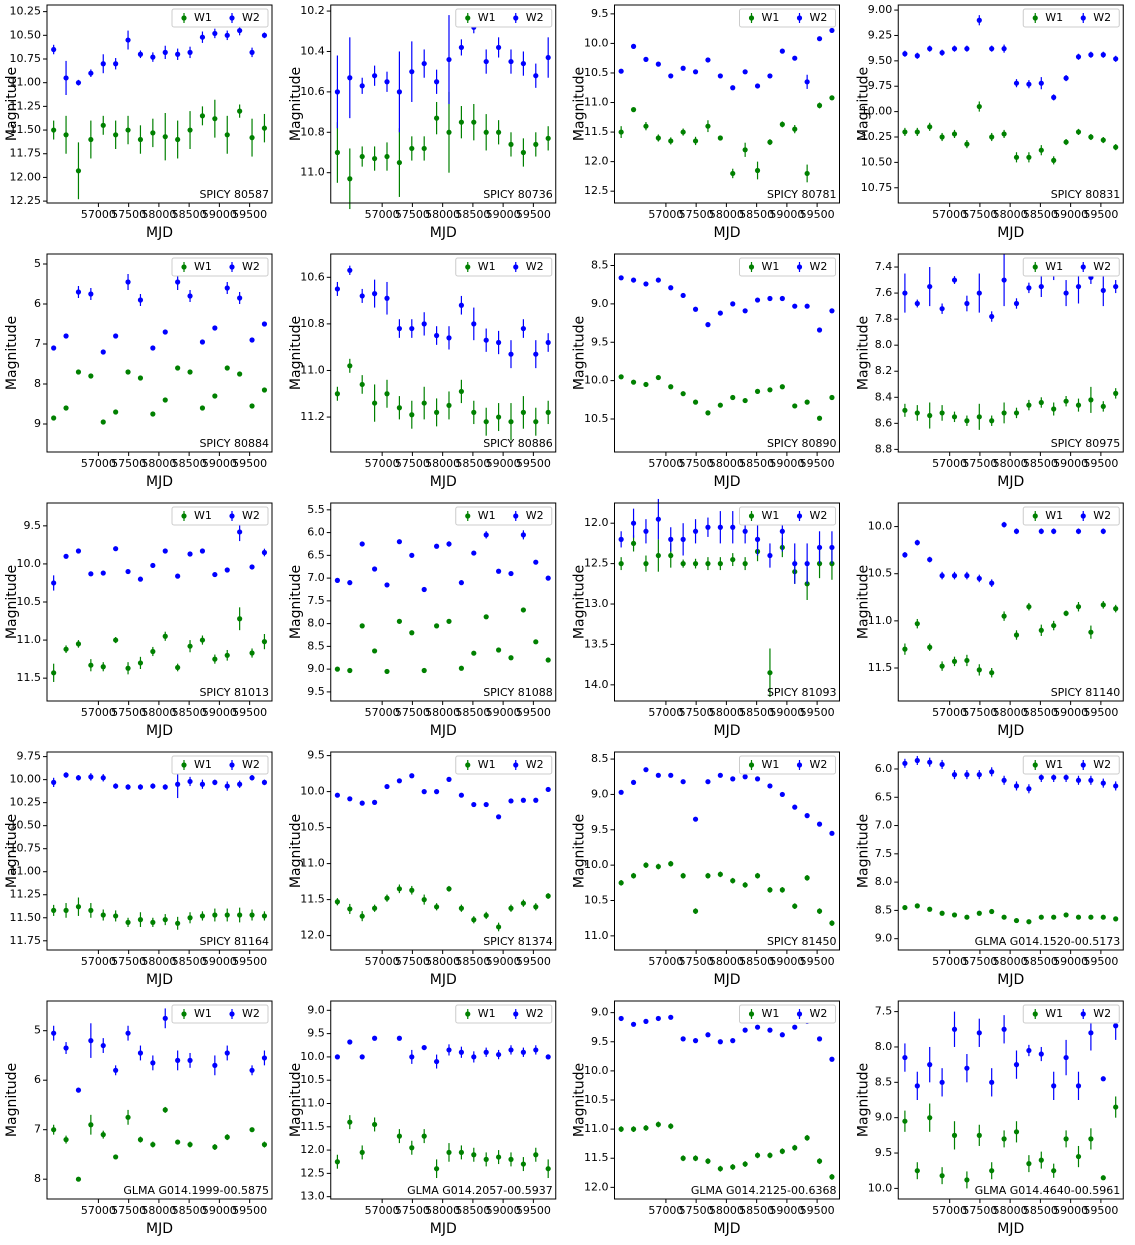  What do you see at coordinates (880, 9) in the screenshot?
I see `y-tick-label: 9.00` at bounding box center [880, 9].